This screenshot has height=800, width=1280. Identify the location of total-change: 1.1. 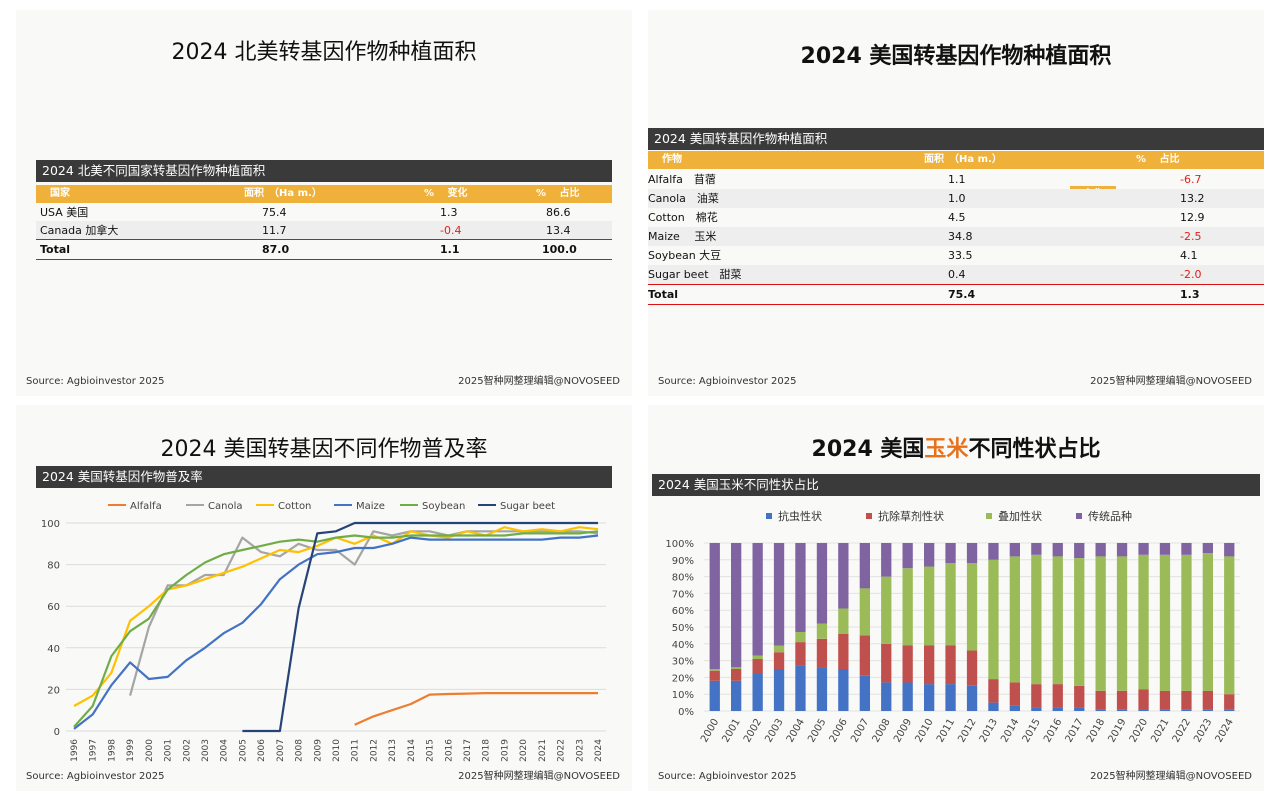
(450, 249).